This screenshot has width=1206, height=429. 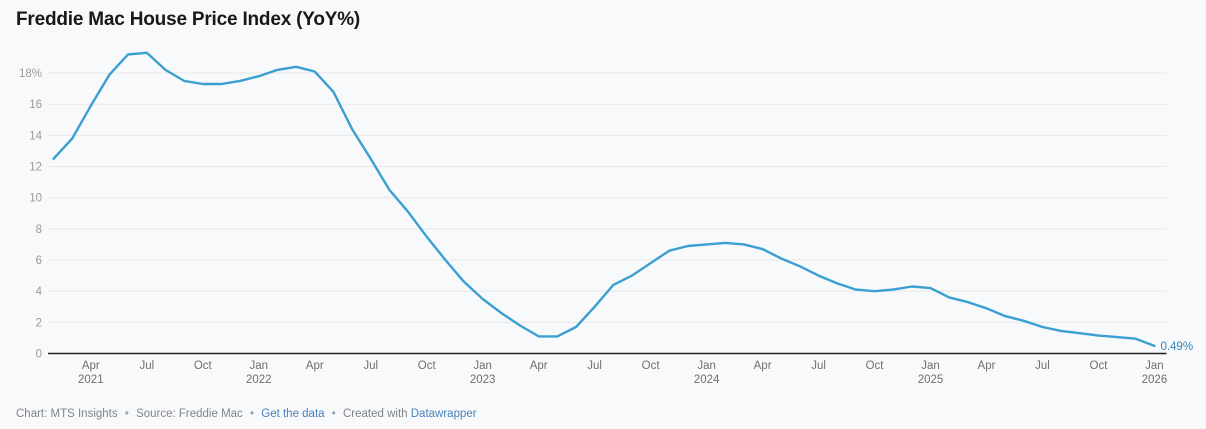 I want to click on end-value-label: 0.49%, so click(x=1176, y=347).